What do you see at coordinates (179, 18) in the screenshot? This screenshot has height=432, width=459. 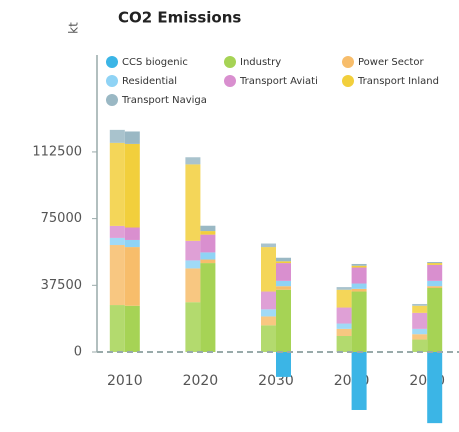 I see `chart-title: CO2 Emissions` at bounding box center [179, 18].